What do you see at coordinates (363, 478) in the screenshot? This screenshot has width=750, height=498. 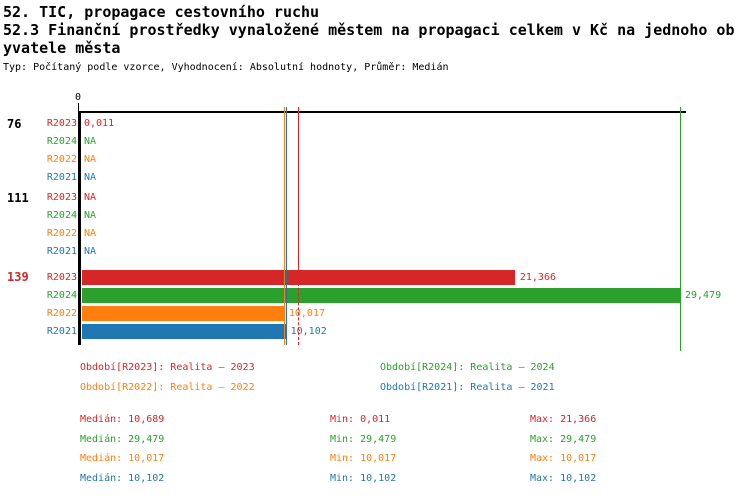 I see `stat-min-R2021: Min: 10,102` at bounding box center [363, 478].